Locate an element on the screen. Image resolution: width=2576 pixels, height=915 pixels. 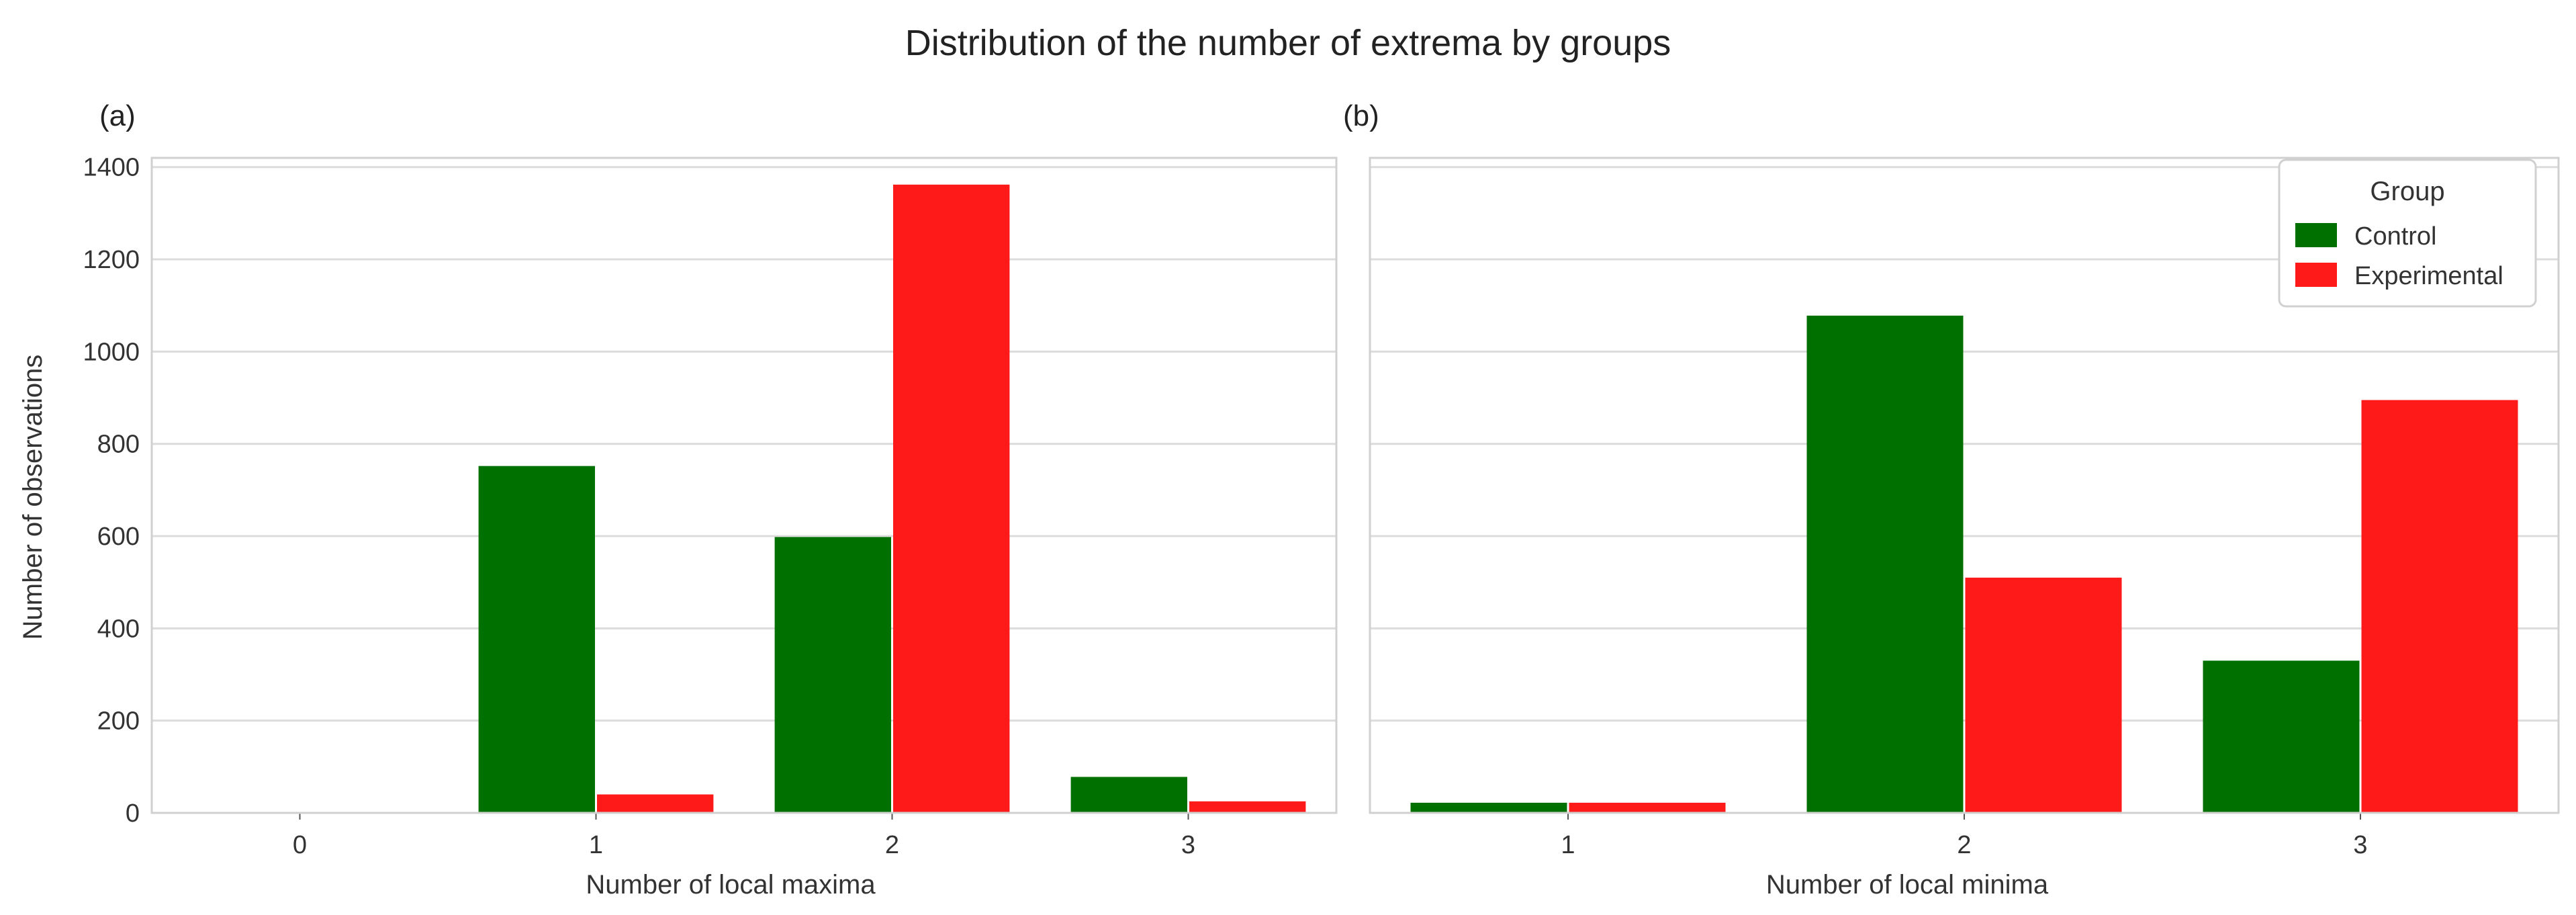
panel-b-label: (b) is located at coordinates (1361, 115).